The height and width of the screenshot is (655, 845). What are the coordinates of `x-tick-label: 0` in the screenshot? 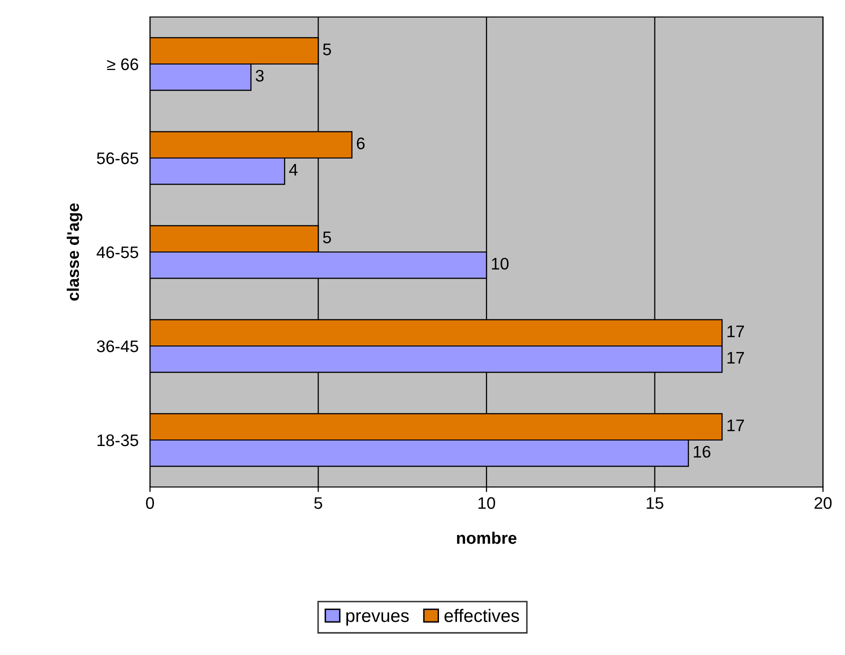 It's located at (150, 503).